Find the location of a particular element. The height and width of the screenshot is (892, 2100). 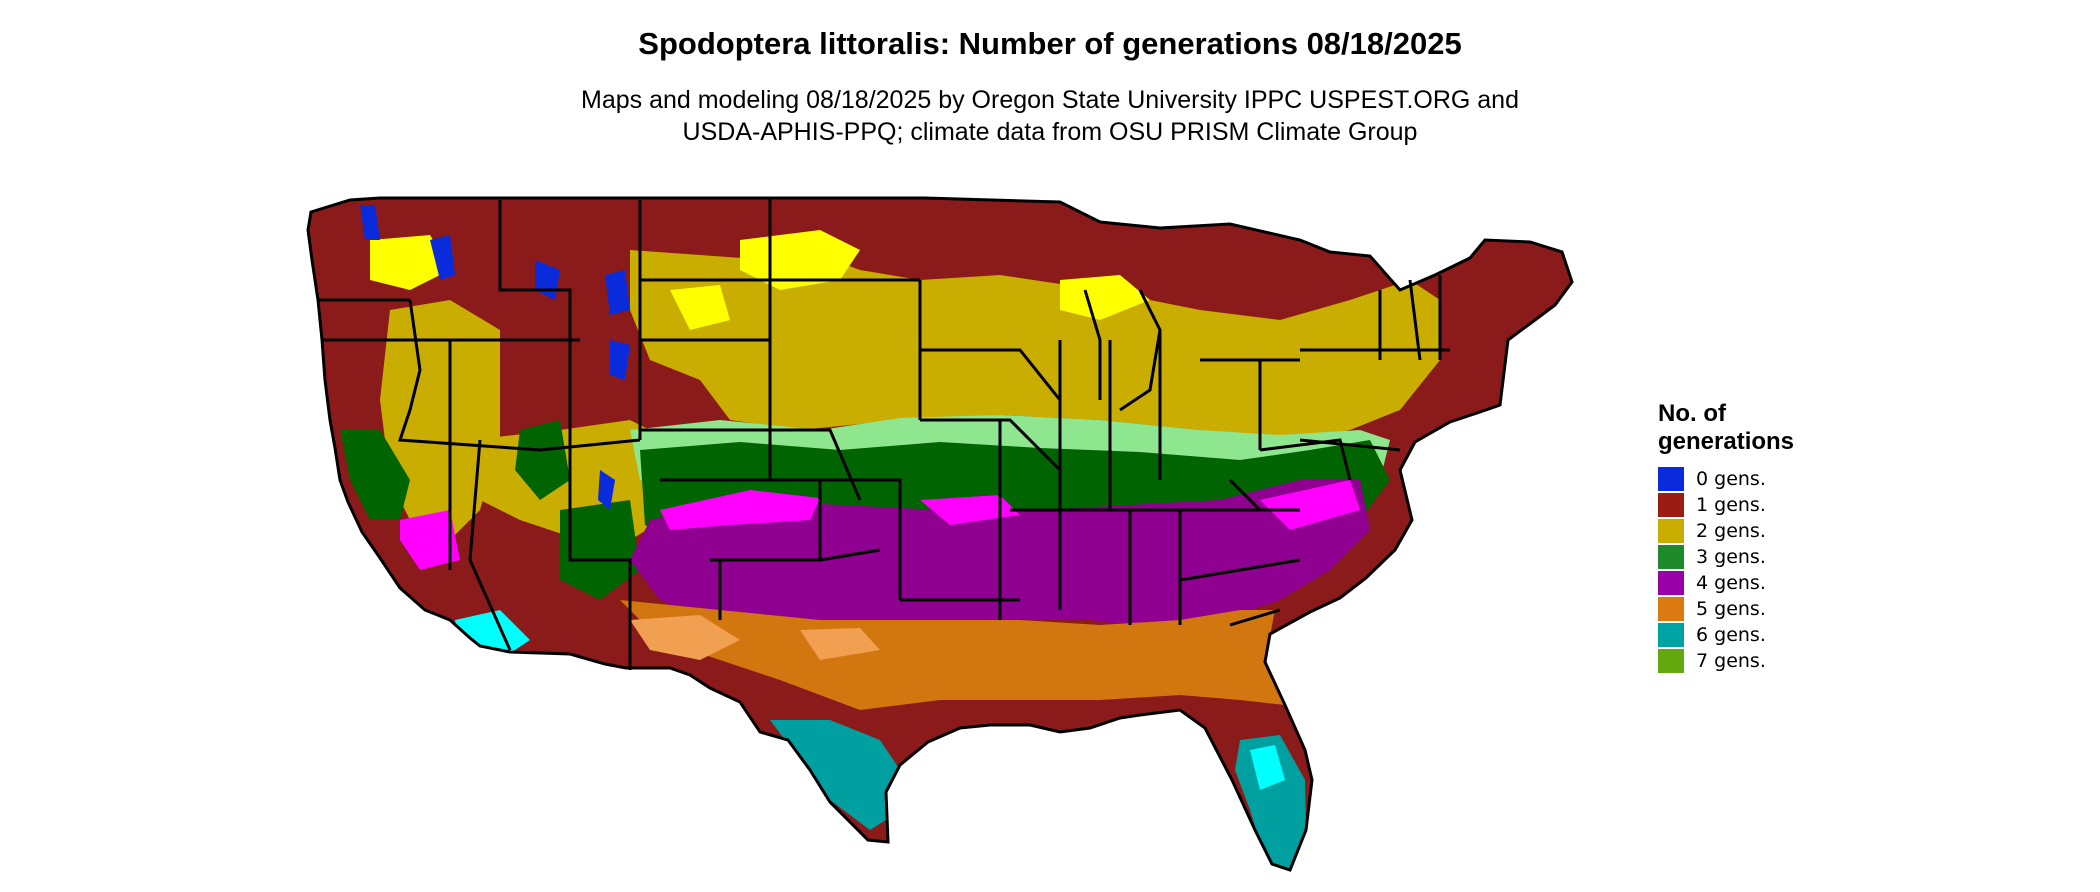

legend-title: No. of generations is located at coordinates (1726, 428).